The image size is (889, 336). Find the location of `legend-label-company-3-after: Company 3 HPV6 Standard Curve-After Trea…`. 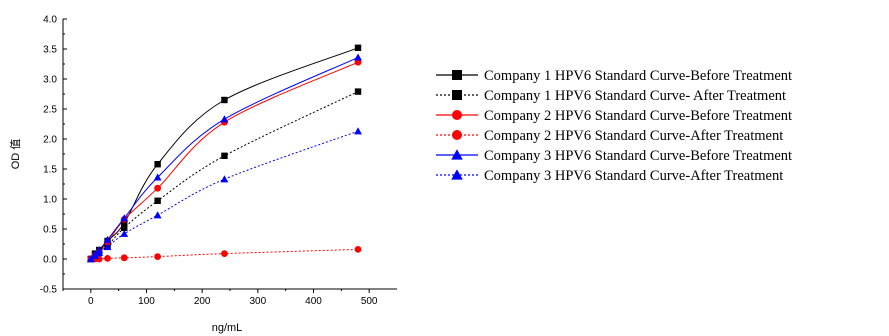

legend-label-company-3-after: Company 3 HPV6 Standard Curve-After Trea… is located at coordinates (633, 176).